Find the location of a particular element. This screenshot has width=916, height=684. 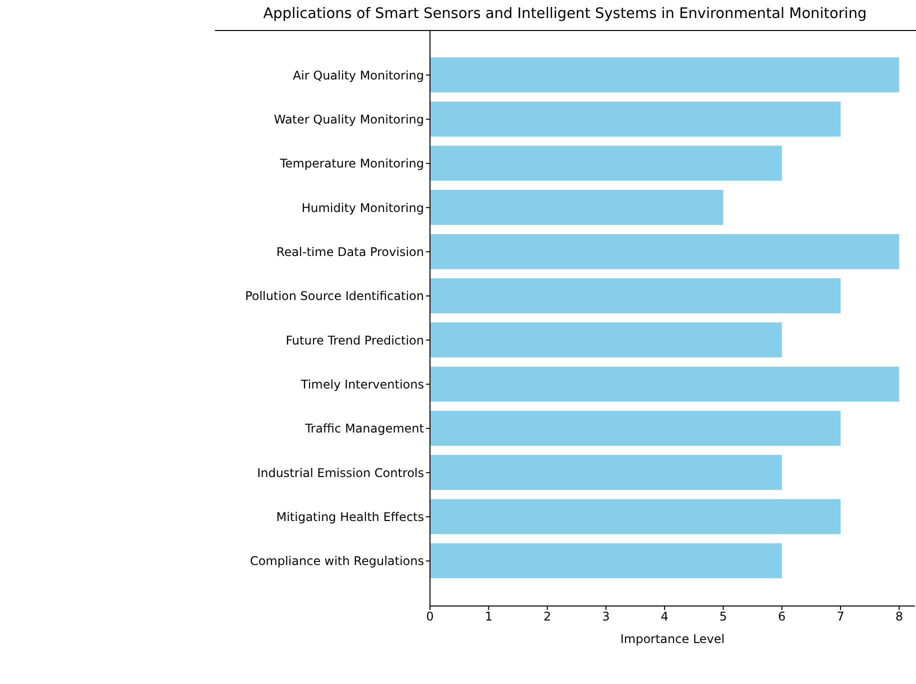

x-tick-label: 3 is located at coordinates (606, 617).